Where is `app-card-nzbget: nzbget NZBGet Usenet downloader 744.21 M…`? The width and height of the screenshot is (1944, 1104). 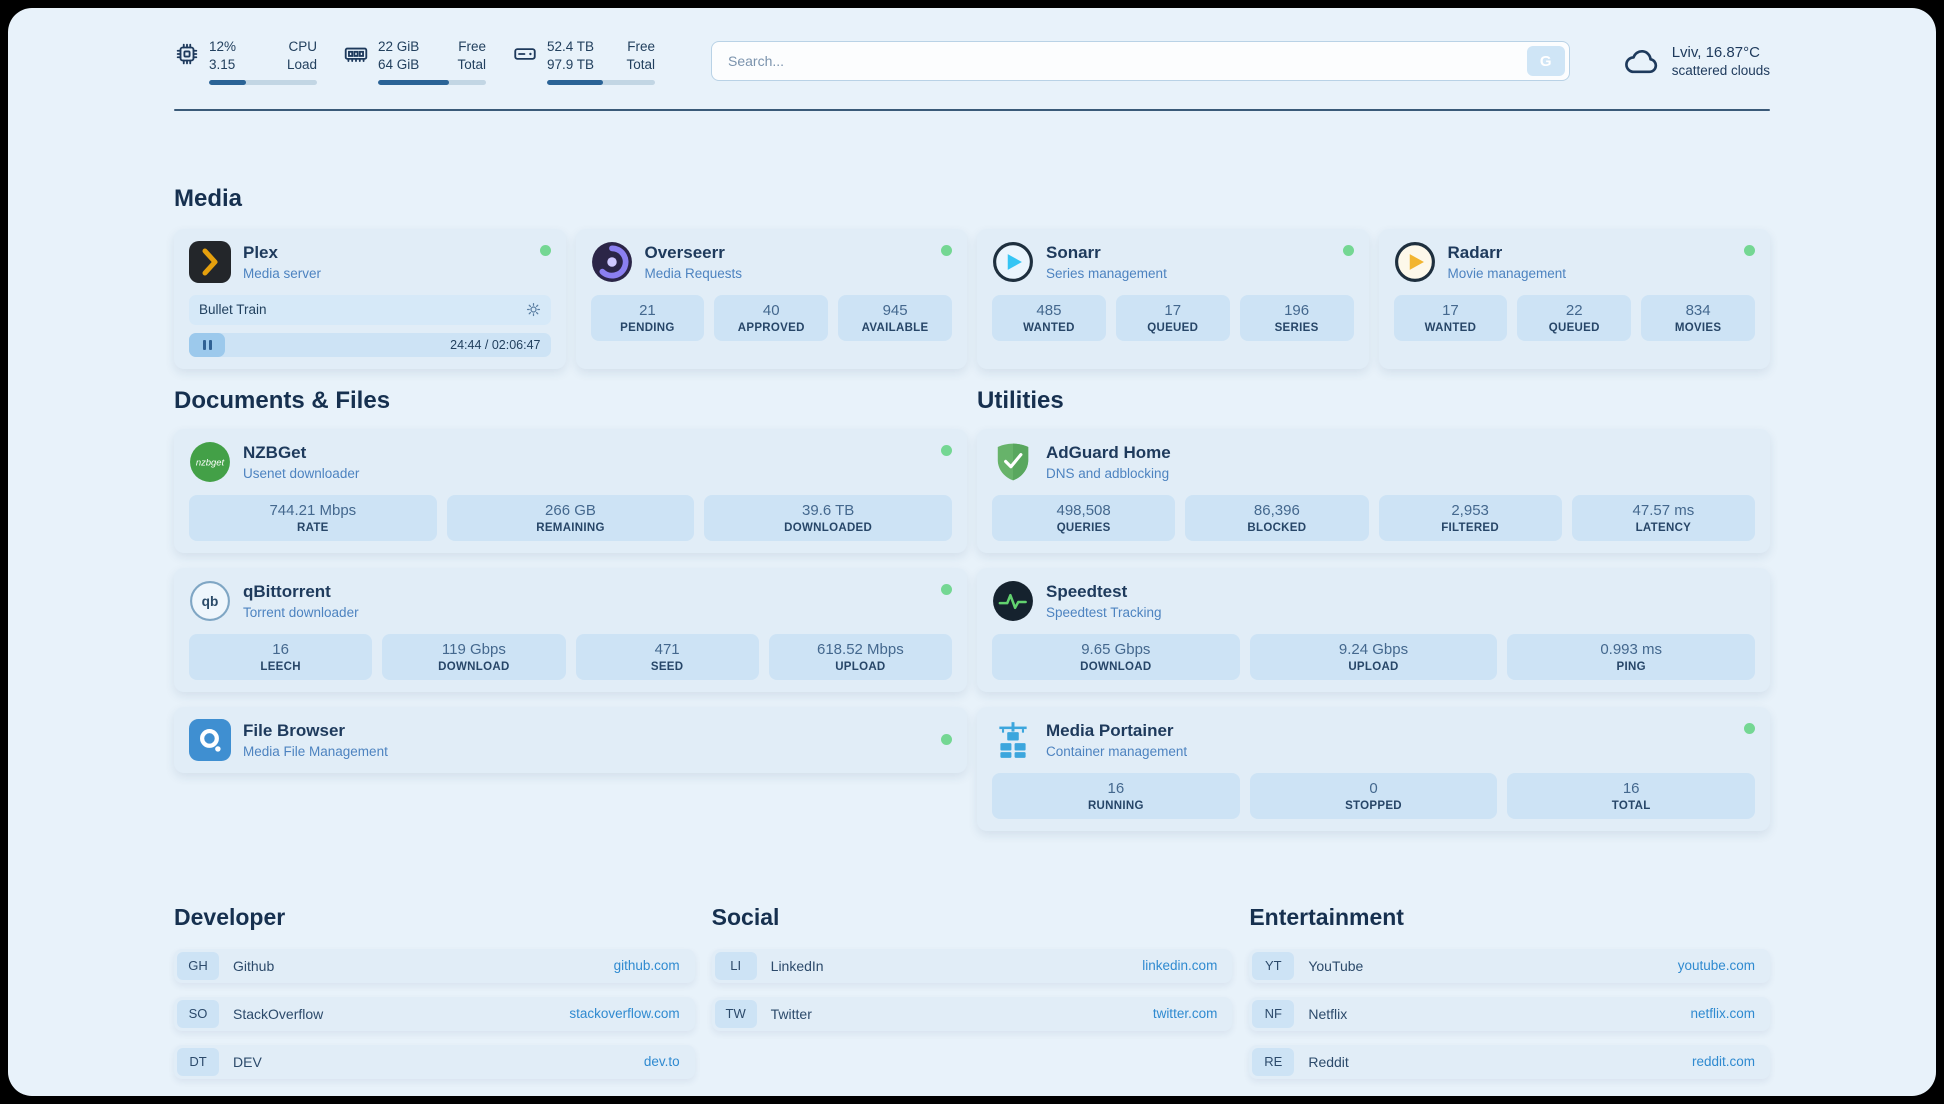 app-card-nzbget: nzbget NZBGet Usenet downloader 744.21 M… is located at coordinates (570, 490).